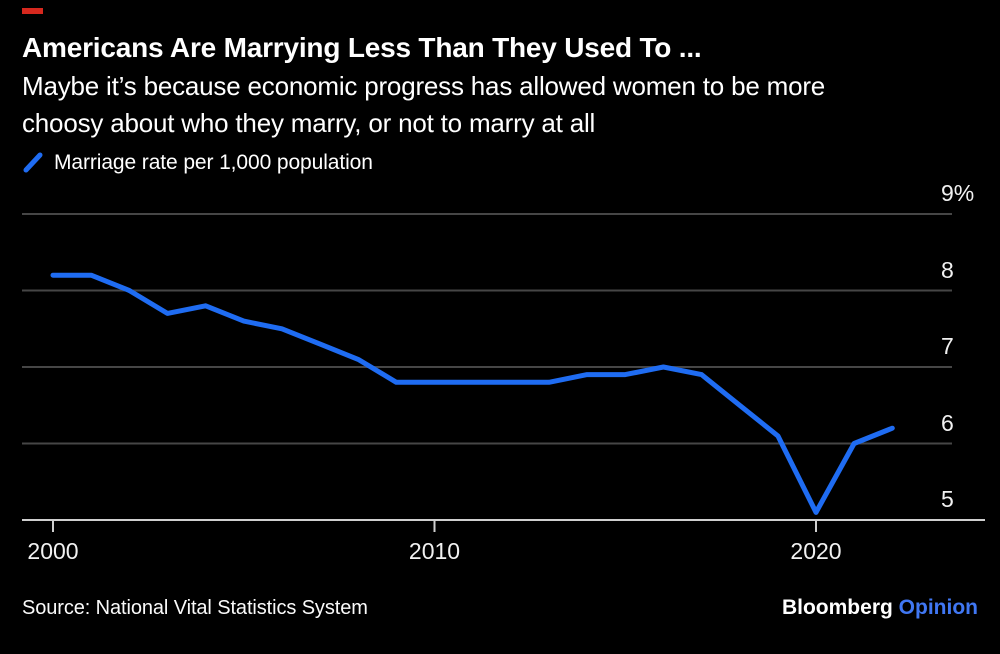 Image resolution: width=1000 pixels, height=654 pixels. What do you see at coordinates (213, 162) in the screenshot?
I see `legend-label: Marriage rate per 1,000 population` at bounding box center [213, 162].